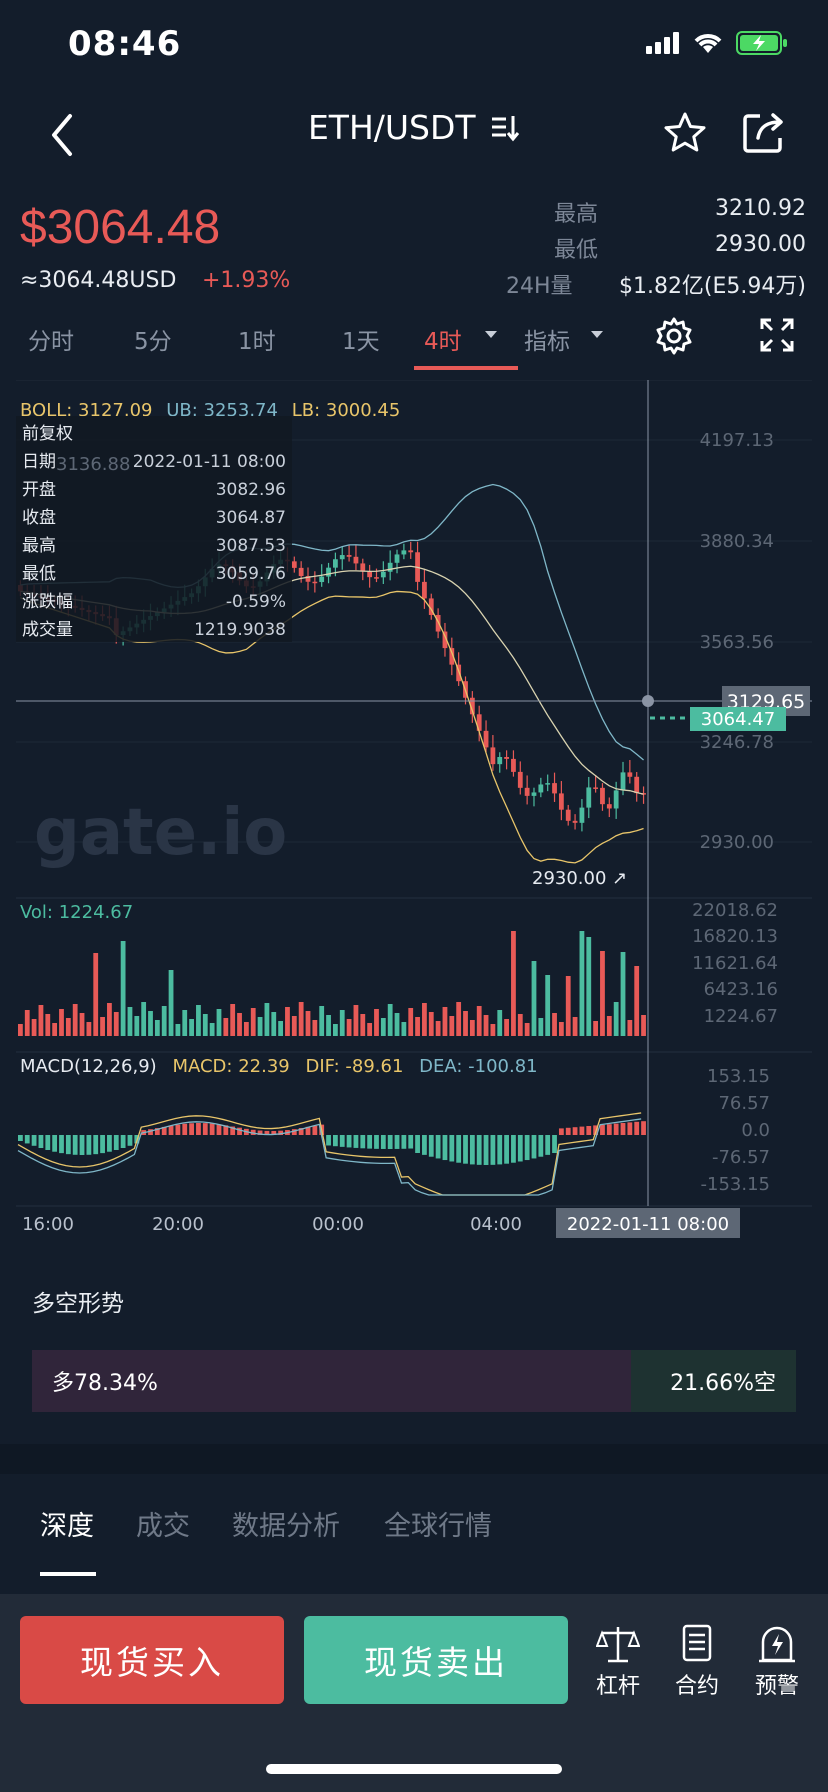 The width and height of the screenshot is (828, 1792). Describe the element at coordinates (547, 342) in the screenshot. I see `tab-indicators: 指标` at that location.